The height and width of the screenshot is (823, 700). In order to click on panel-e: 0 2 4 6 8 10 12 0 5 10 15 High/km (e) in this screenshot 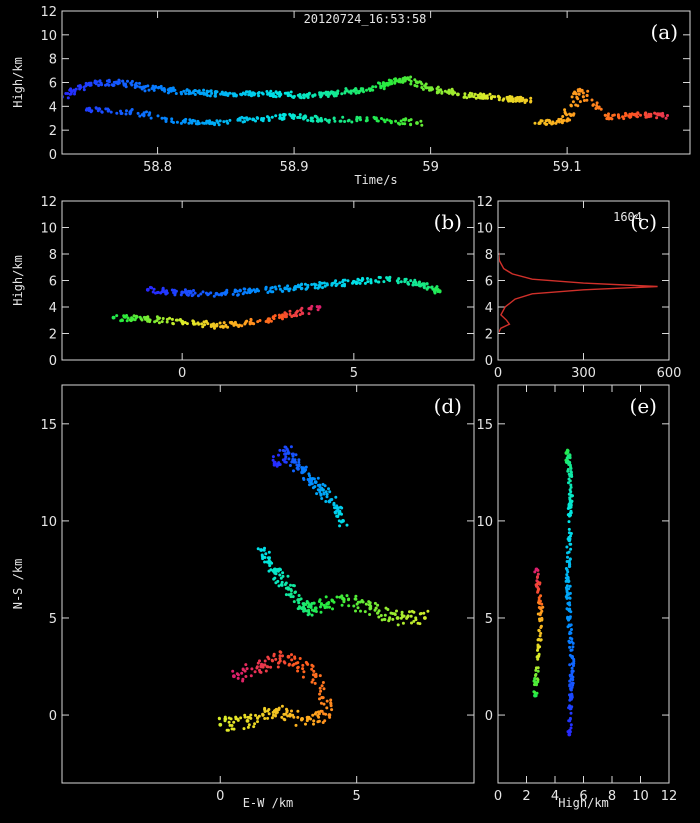, I will do `click(576, 597)`.